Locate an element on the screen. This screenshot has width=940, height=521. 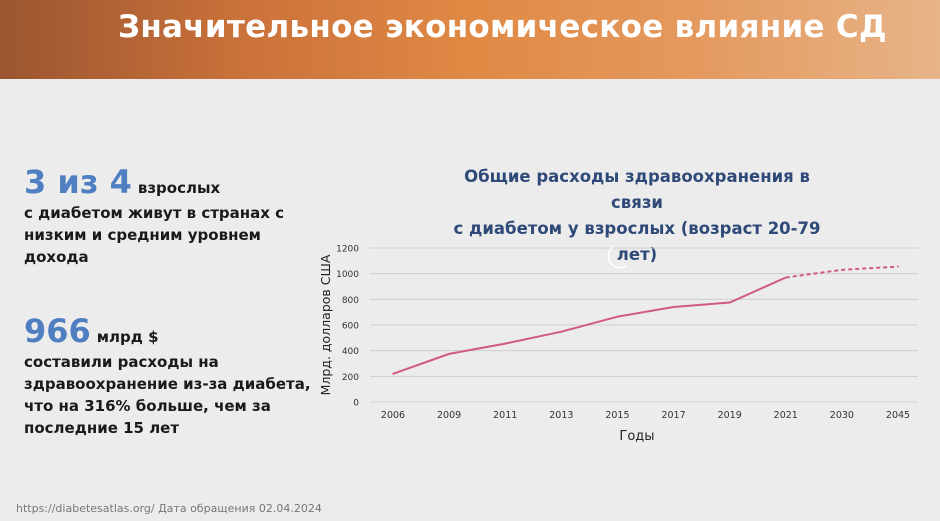
x-tick-label: 2045 is located at coordinates (898, 415).